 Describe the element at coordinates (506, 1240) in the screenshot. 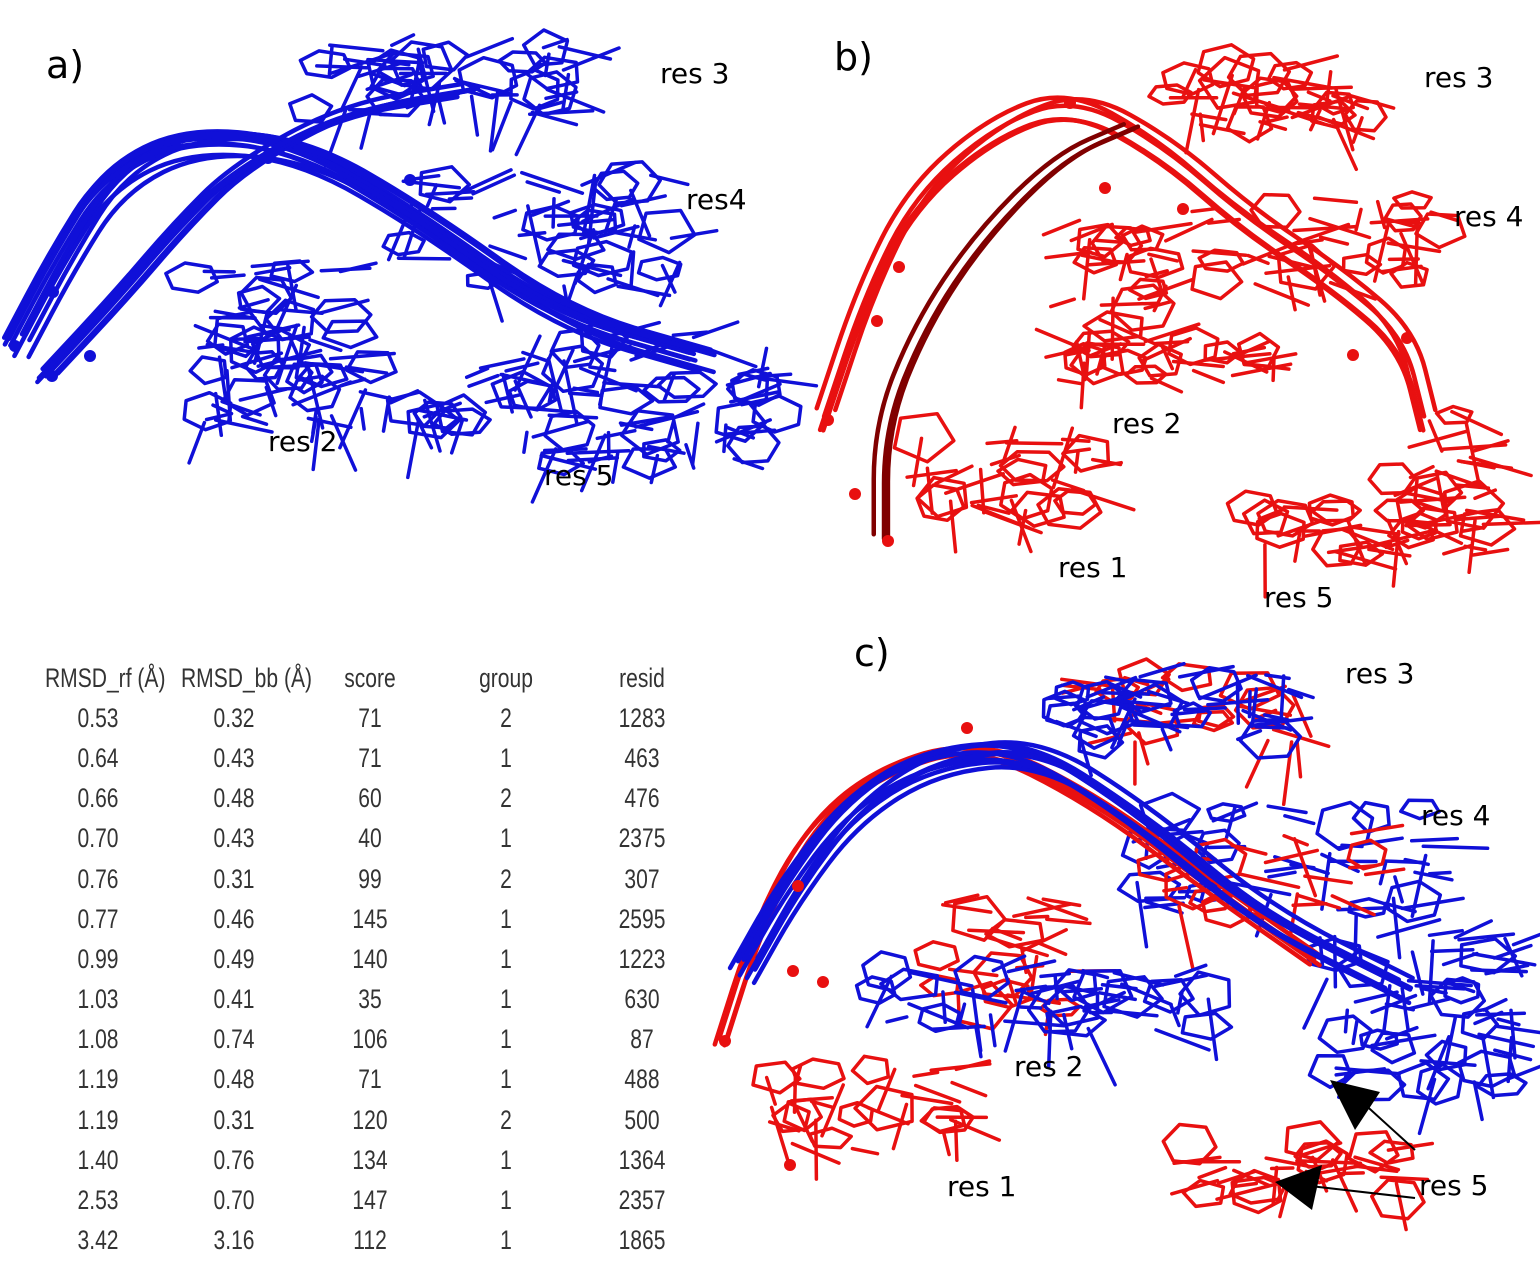

I see `table-cell: 1` at that location.